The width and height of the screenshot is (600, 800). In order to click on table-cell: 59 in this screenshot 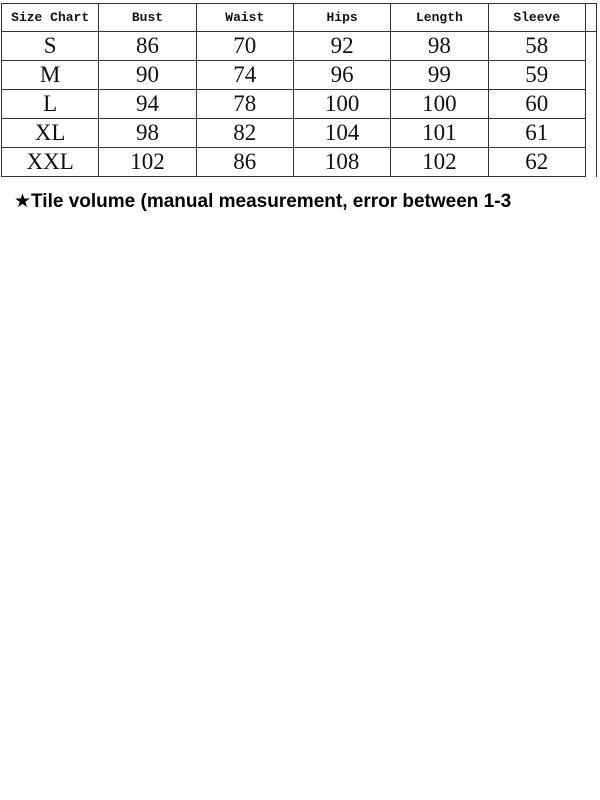, I will do `click(536, 75)`.